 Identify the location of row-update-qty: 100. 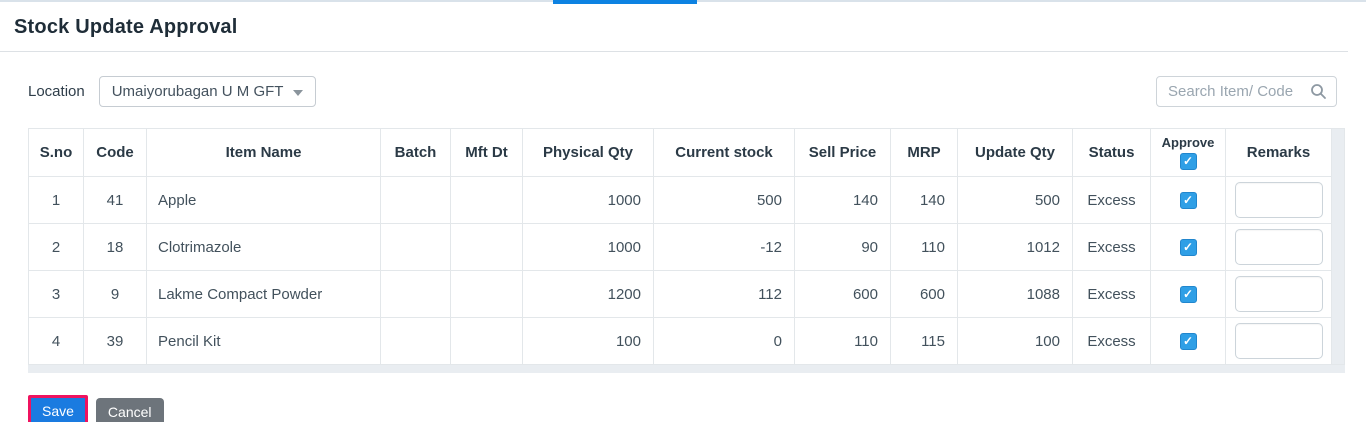
(1015, 341).